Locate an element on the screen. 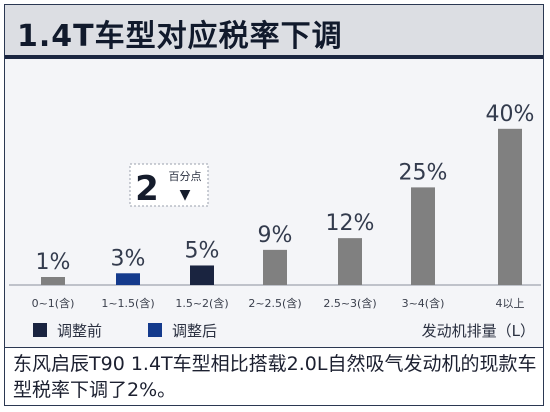 This screenshot has width=550, height=412. data-label-1: 3% is located at coordinates (128, 258).